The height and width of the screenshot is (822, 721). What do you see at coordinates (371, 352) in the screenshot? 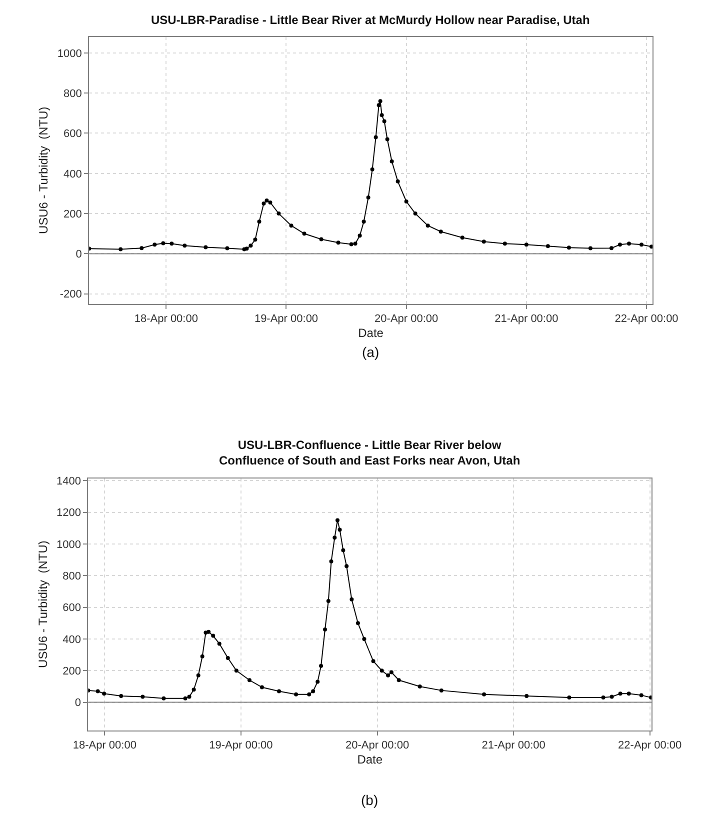
I see `text: (a)` at bounding box center [371, 352].